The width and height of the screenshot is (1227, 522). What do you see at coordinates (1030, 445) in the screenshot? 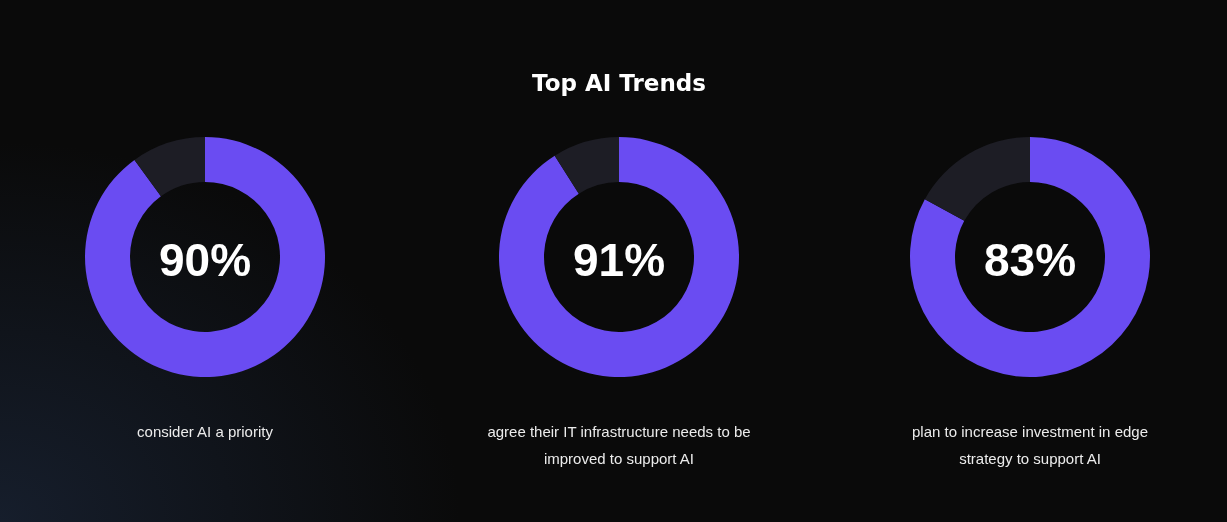
I see `text: plan to increase investment in edge strategy to support AI` at bounding box center [1030, 445].